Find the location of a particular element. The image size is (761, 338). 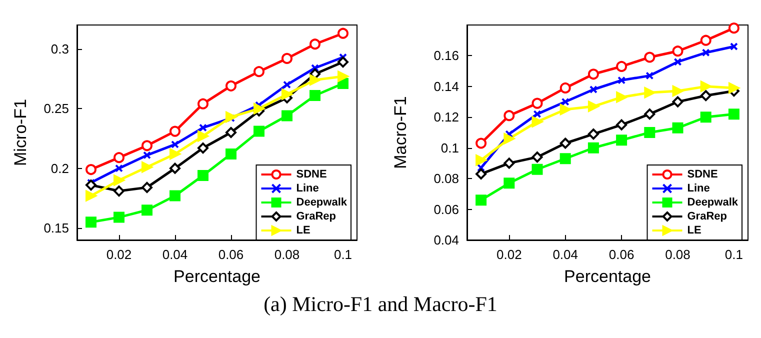

y-tick-label: 0.15 is located at coordinates (56, 228).